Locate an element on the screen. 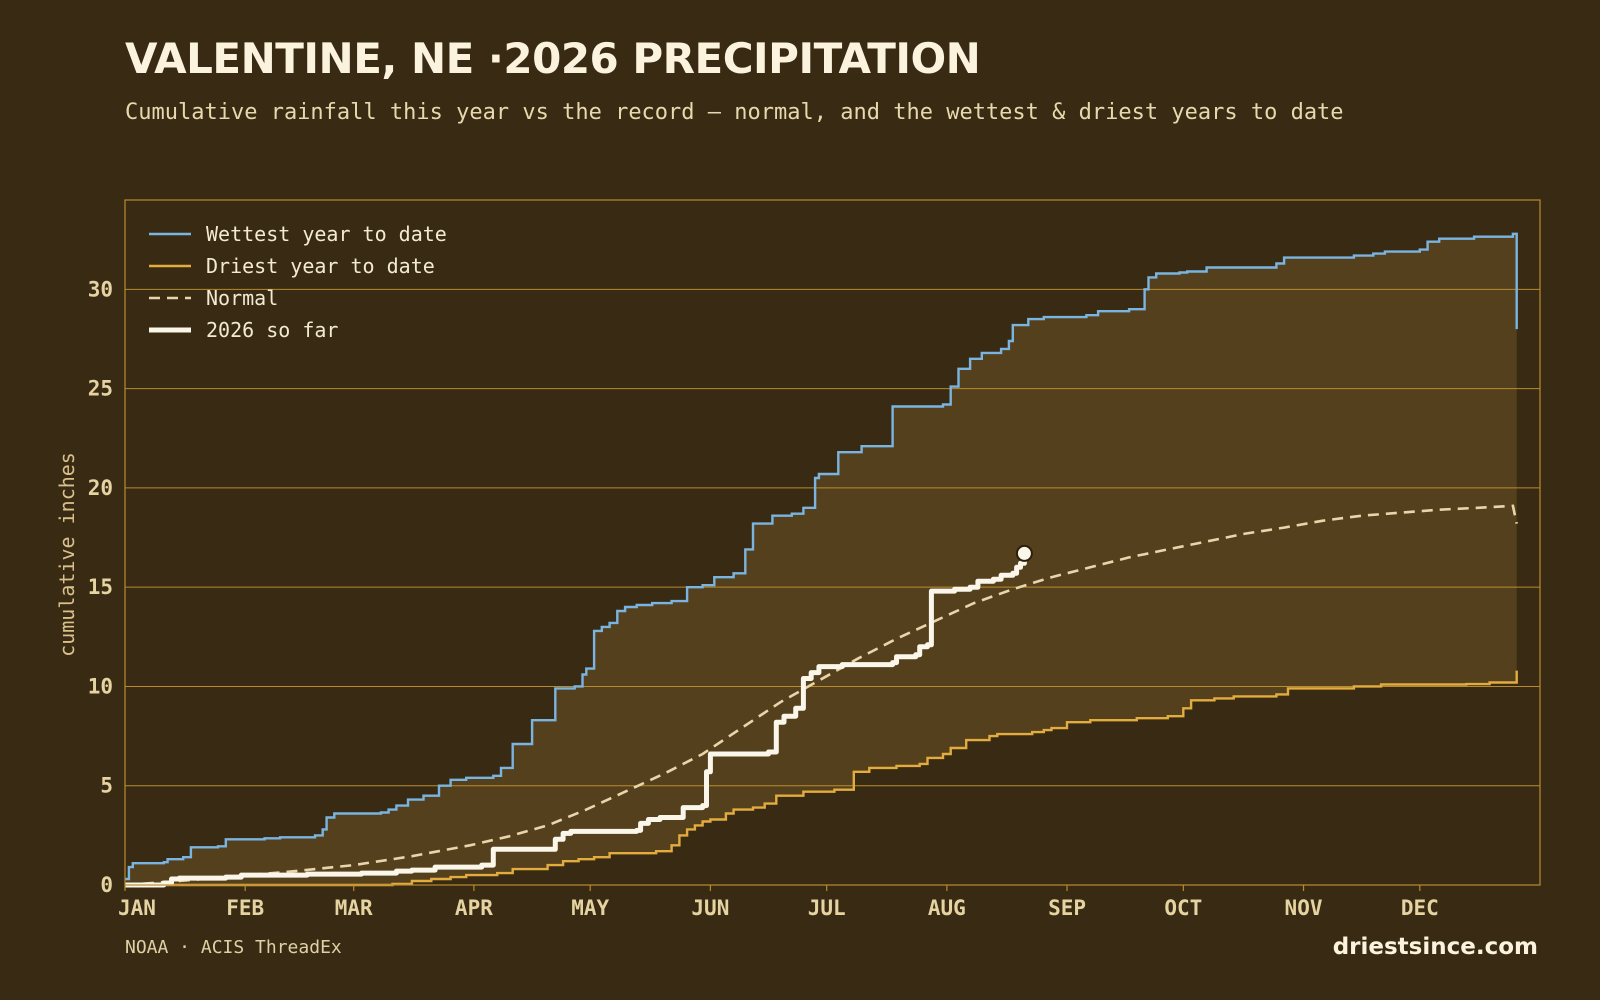 The image size is (1600, 1000). y-tick-label: 15 is located at coordinates (100, 587).